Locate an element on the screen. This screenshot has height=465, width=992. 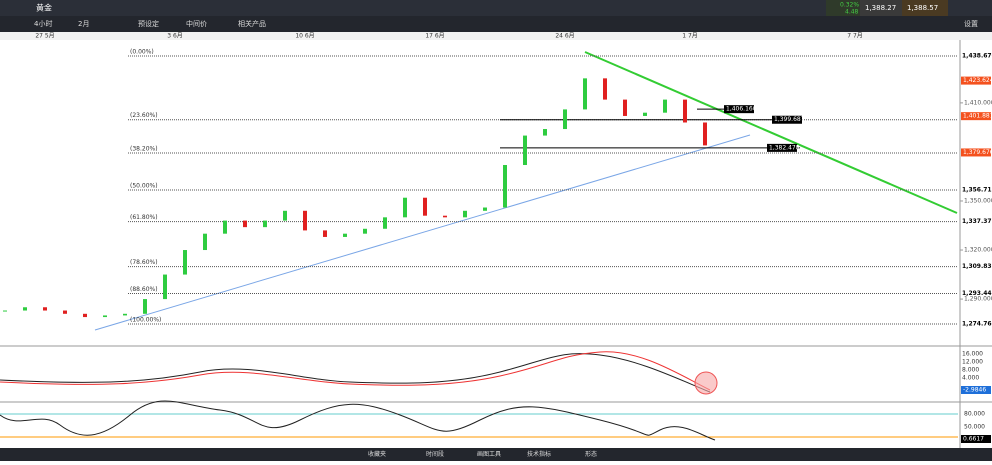
date-axis is located at coordinates (496, 36).